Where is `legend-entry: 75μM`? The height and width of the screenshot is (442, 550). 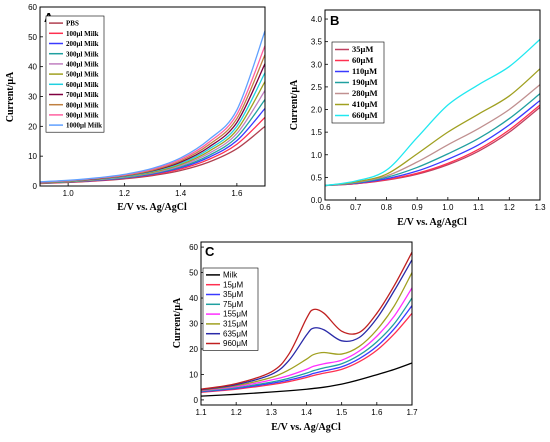
legend-entry: 75μM is located at coordinates (233, 304).